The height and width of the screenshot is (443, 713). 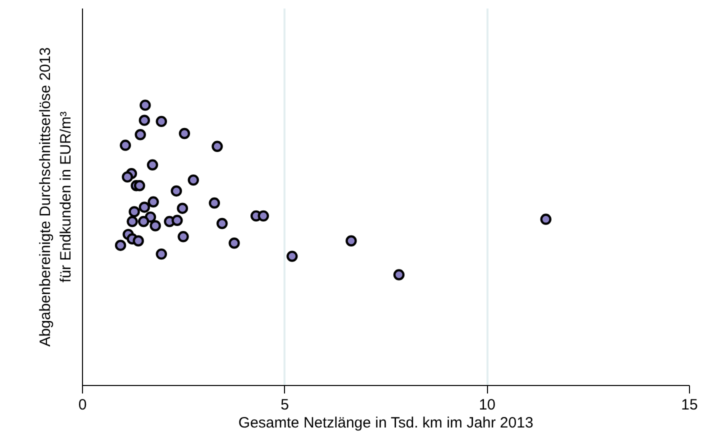 What do you see at coordinates (487, 405) in the screenshot?
I see `x-tick-label: 10` at bounding box center [487, 405].